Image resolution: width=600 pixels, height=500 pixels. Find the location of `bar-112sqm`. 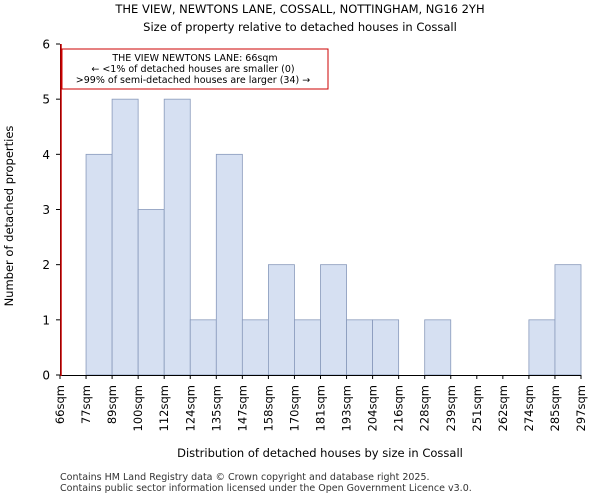

bar-112sqm is located at coordinates (177, 237).